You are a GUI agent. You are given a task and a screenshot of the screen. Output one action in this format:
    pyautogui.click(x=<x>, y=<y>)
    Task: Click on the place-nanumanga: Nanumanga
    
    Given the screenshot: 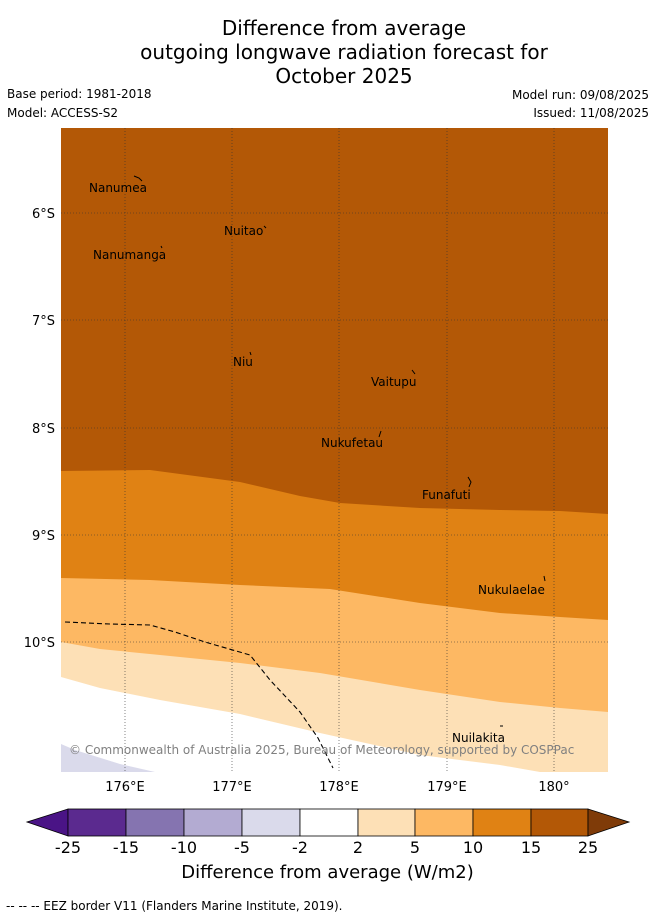 What is the action you would take?
    pyautogui.click(x=129, y=255)
    